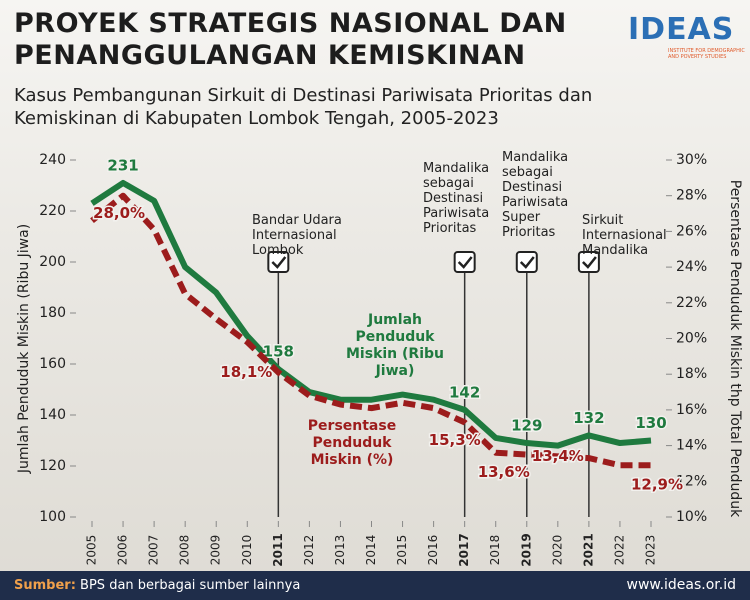  What do you see at coordinates (624, 235) in the screenshot?
I see `event-label: Sirkuit Internasional Mandalika` at bounding box center [624, 235].